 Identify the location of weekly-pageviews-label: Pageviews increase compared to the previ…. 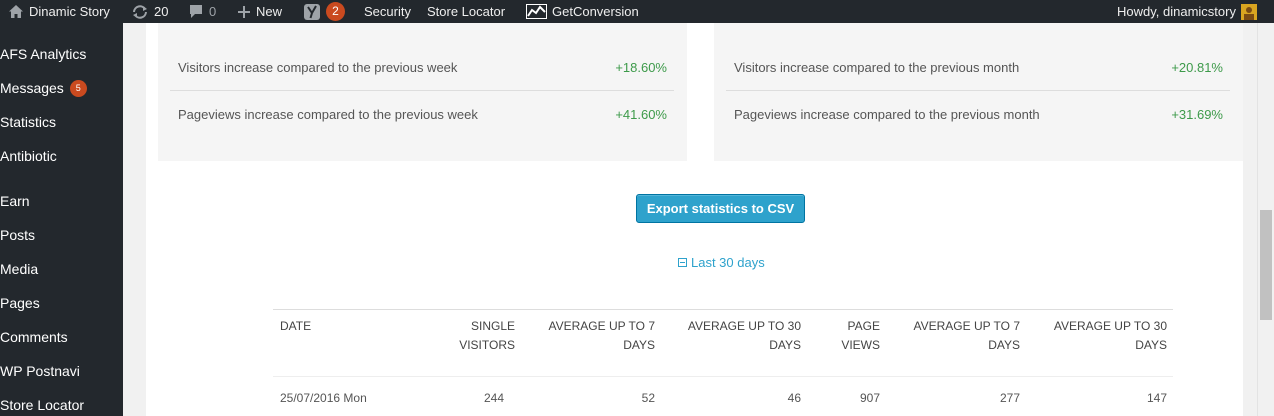
(328, 114).